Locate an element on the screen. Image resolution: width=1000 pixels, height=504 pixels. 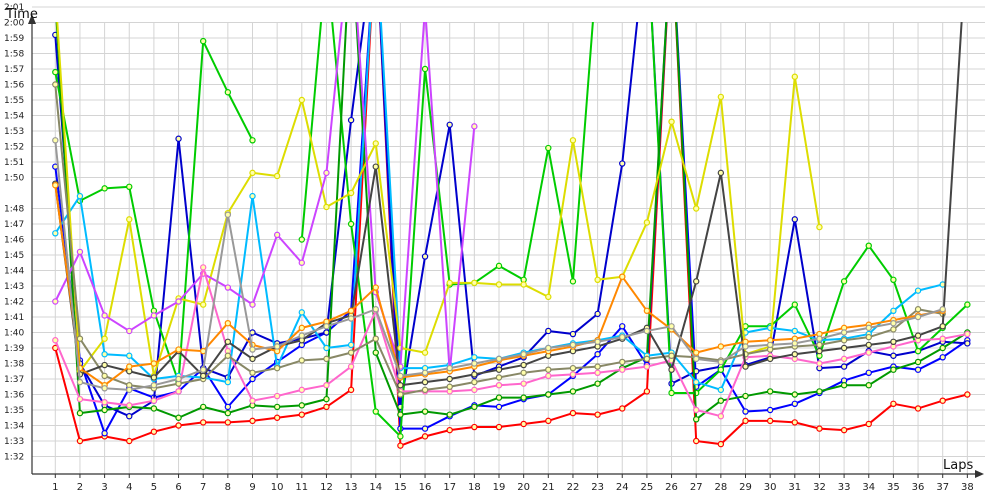
y-tick-label: 1:58 is located at coordinates (14, 55).